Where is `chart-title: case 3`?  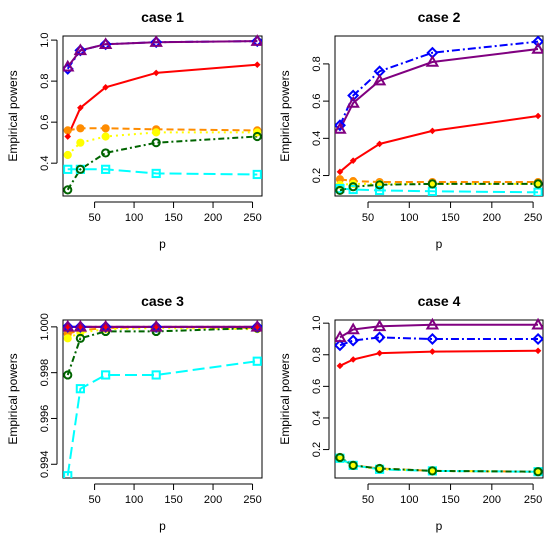 chart-title: case 3 is located at coordinates (162, 301).